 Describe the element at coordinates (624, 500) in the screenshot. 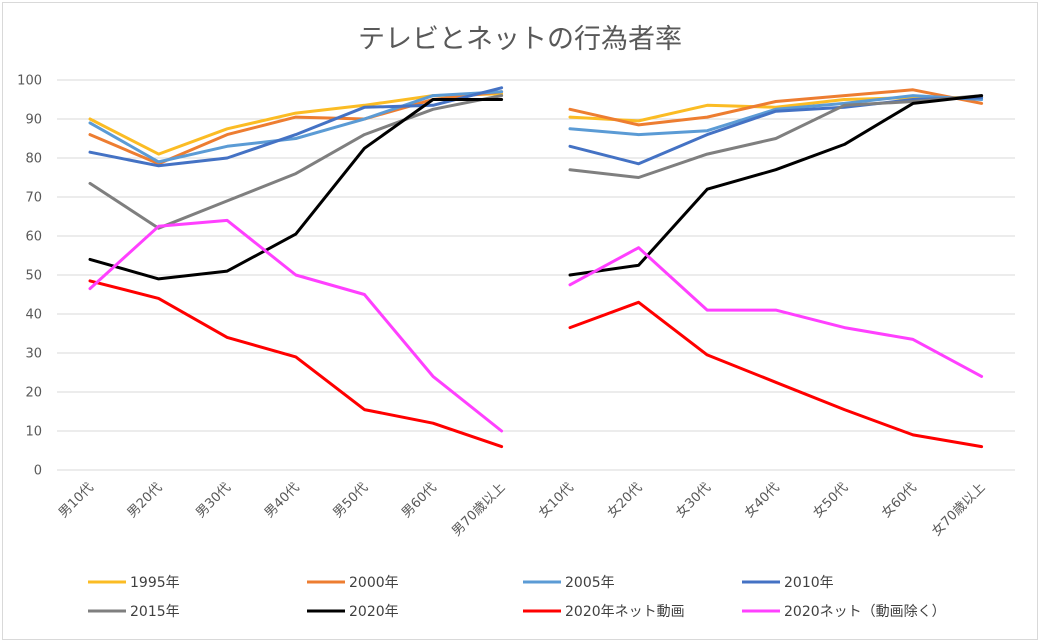

I see `x-tick-label: 女20代` at that location.